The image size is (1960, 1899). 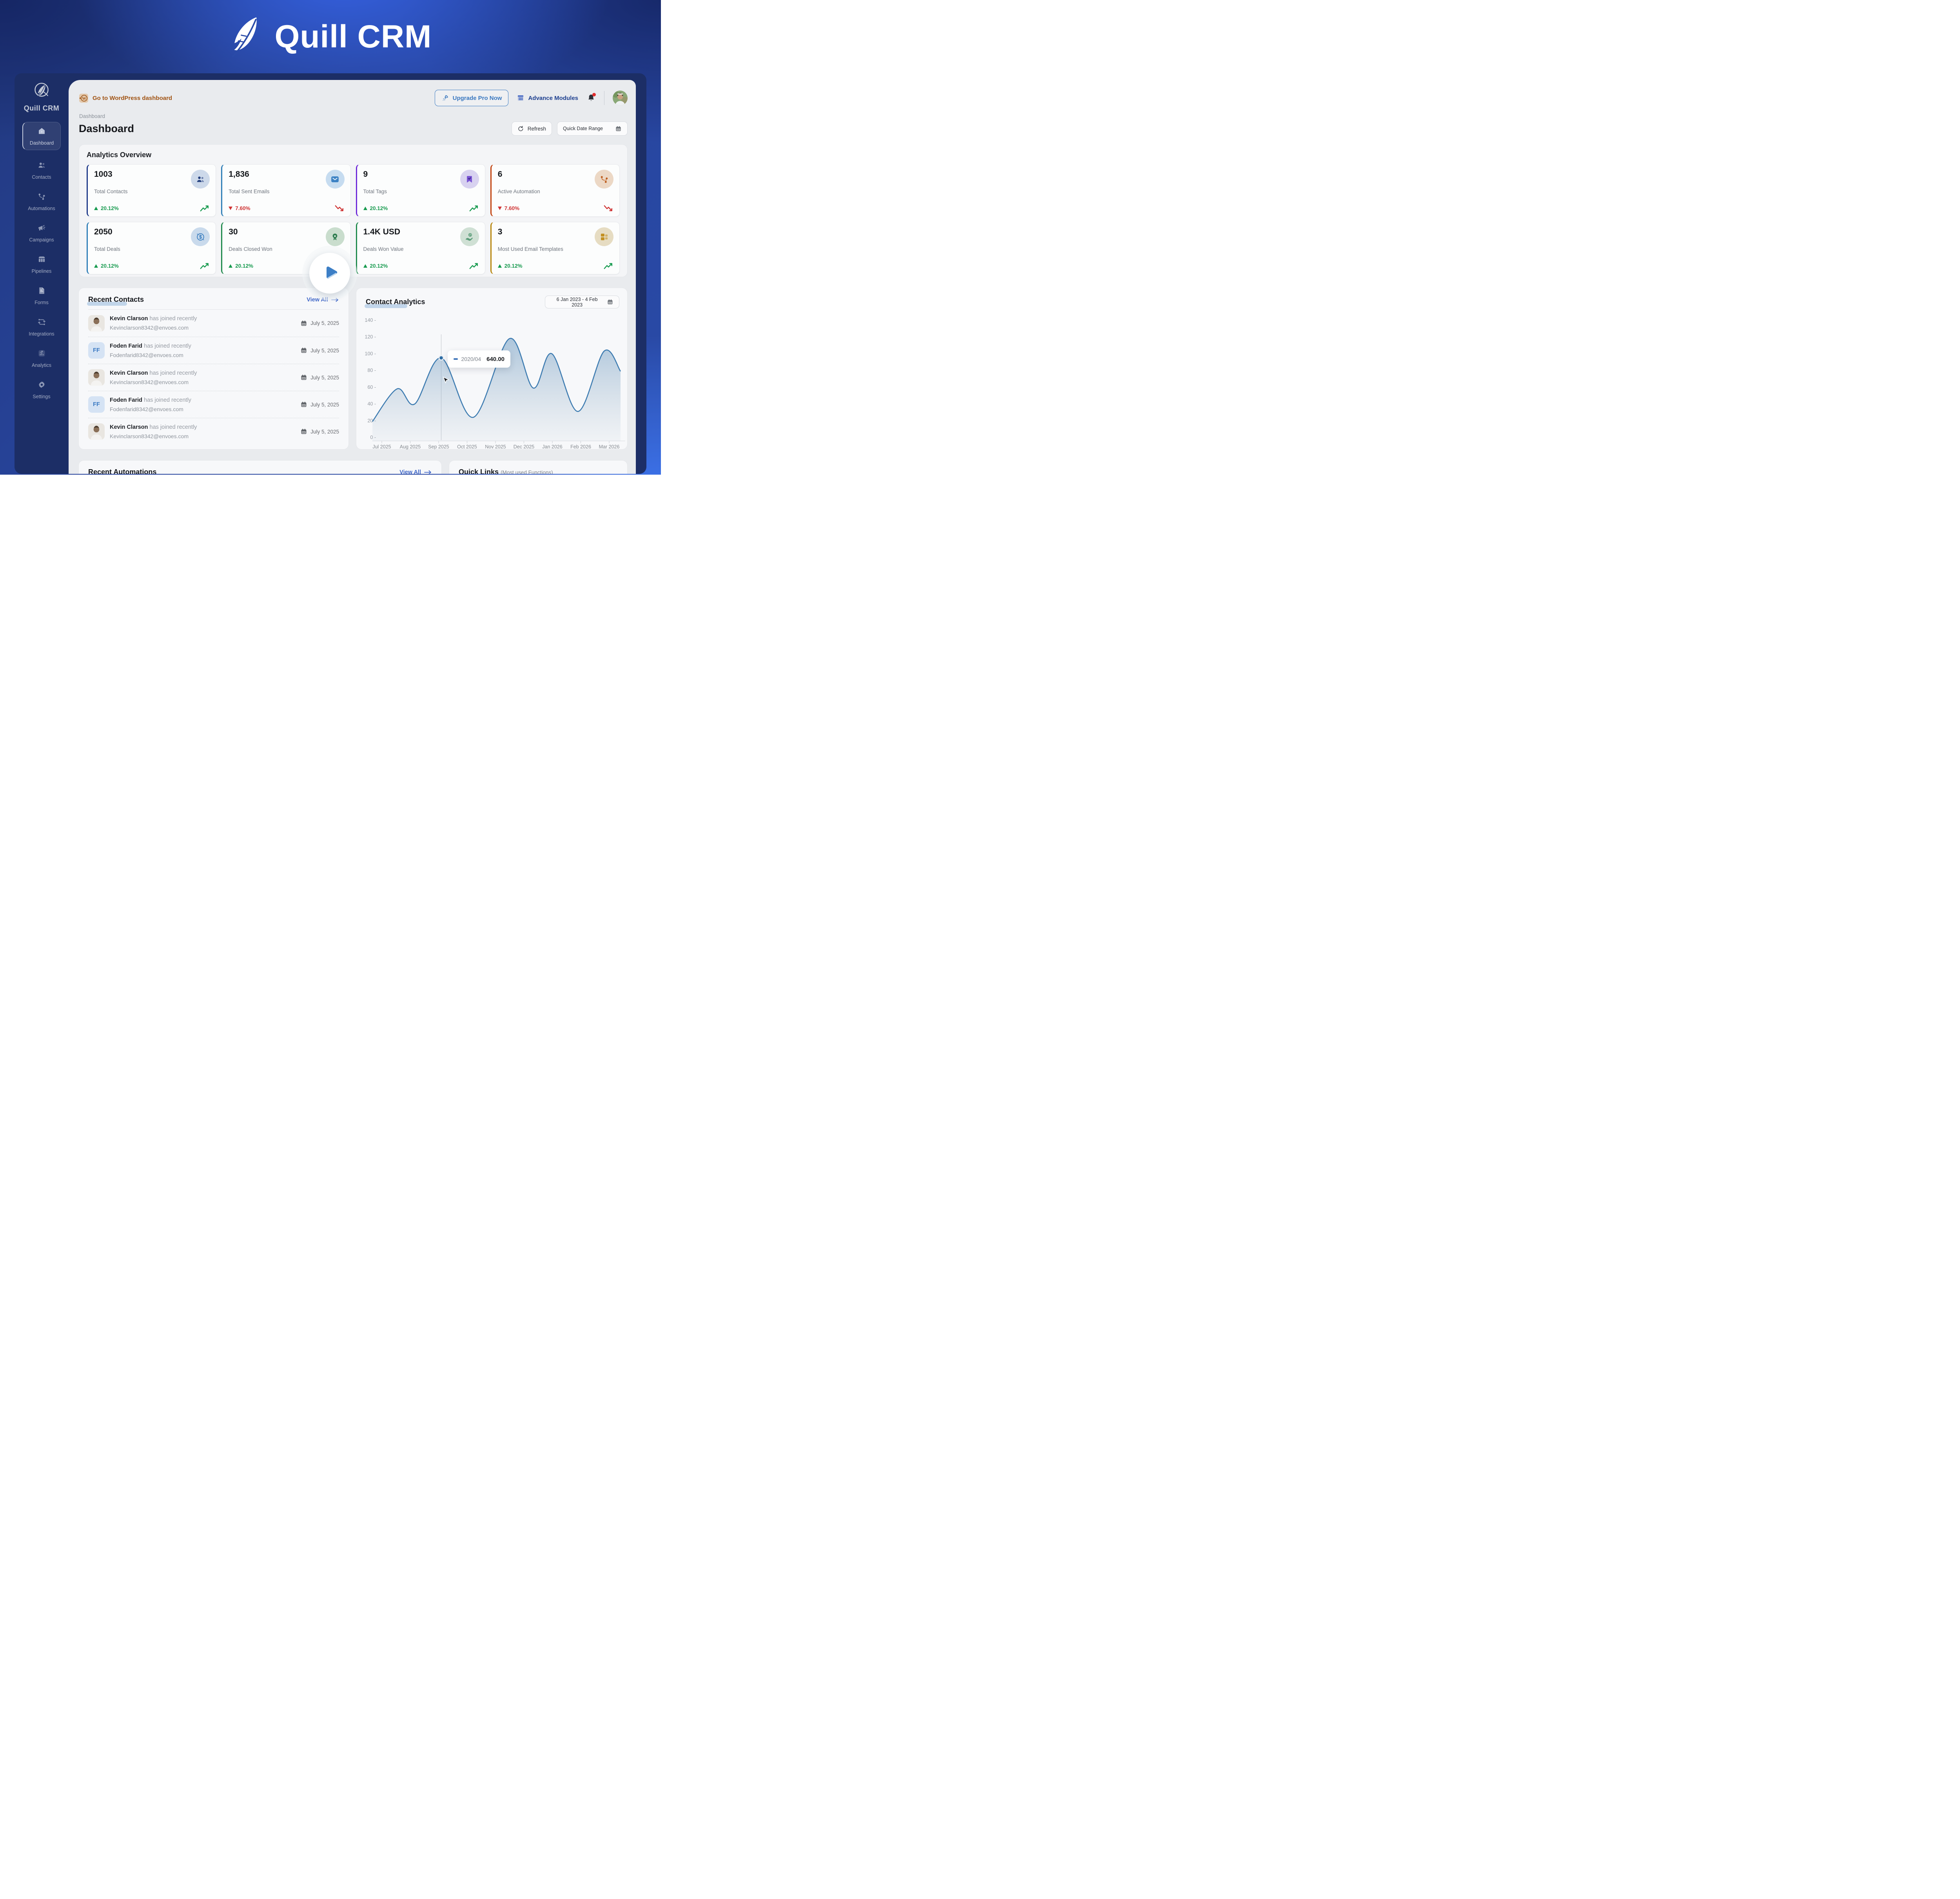 I want to click on trend-percent: 7.60%, so click(x=512, y=208).